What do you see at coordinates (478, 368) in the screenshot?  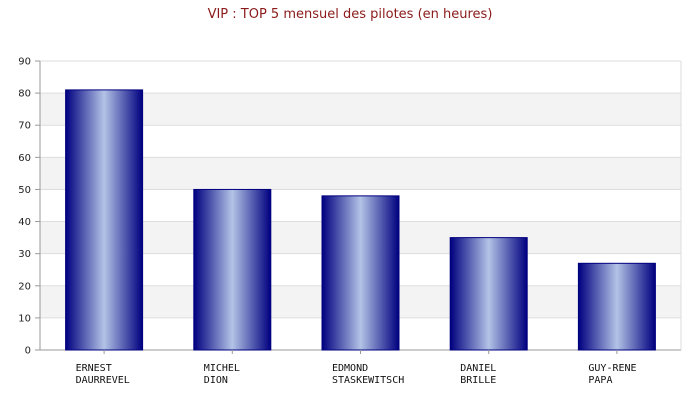 I see `x-tick-label: DANIEL` at bounding box center [478, 368].